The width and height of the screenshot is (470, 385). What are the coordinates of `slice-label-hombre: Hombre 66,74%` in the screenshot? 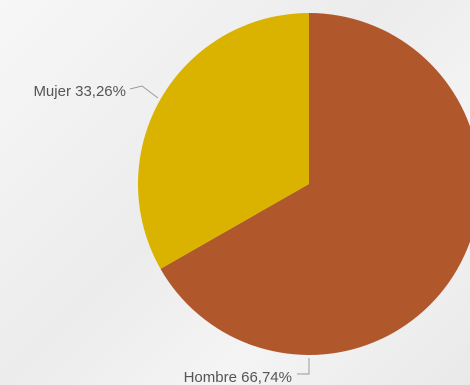 It's located at (238, 377).